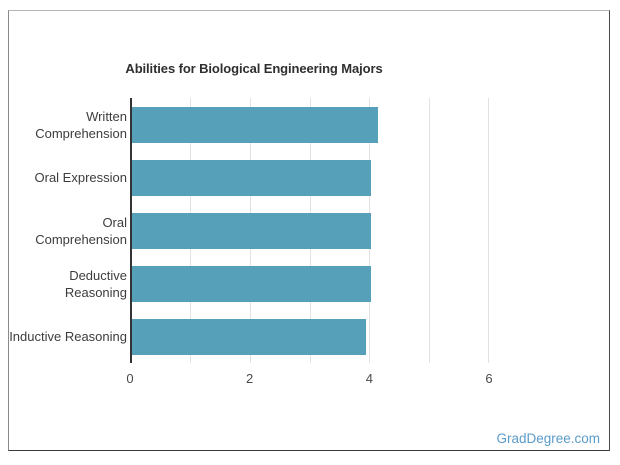  Describe the element at coordinates (95, 283) in the screenshot. I see `category-label: Deductive Reasoning` at that location.